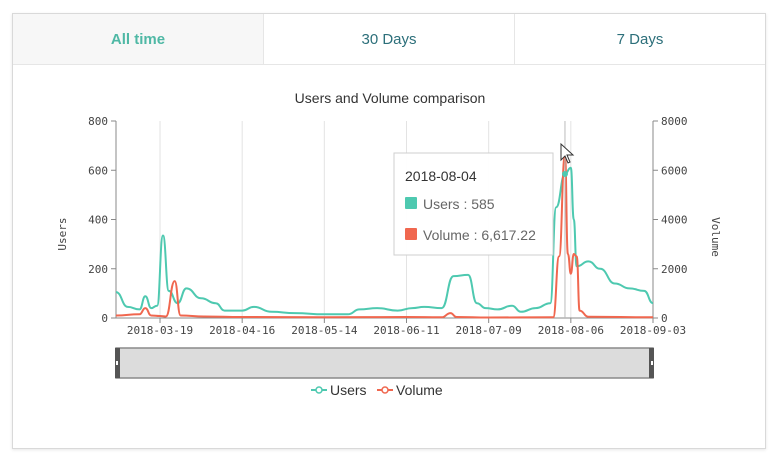 The image size is (780, 465). I want to click on tooltip-volume-text: Volume : 6,617.22, so click(479, 235).